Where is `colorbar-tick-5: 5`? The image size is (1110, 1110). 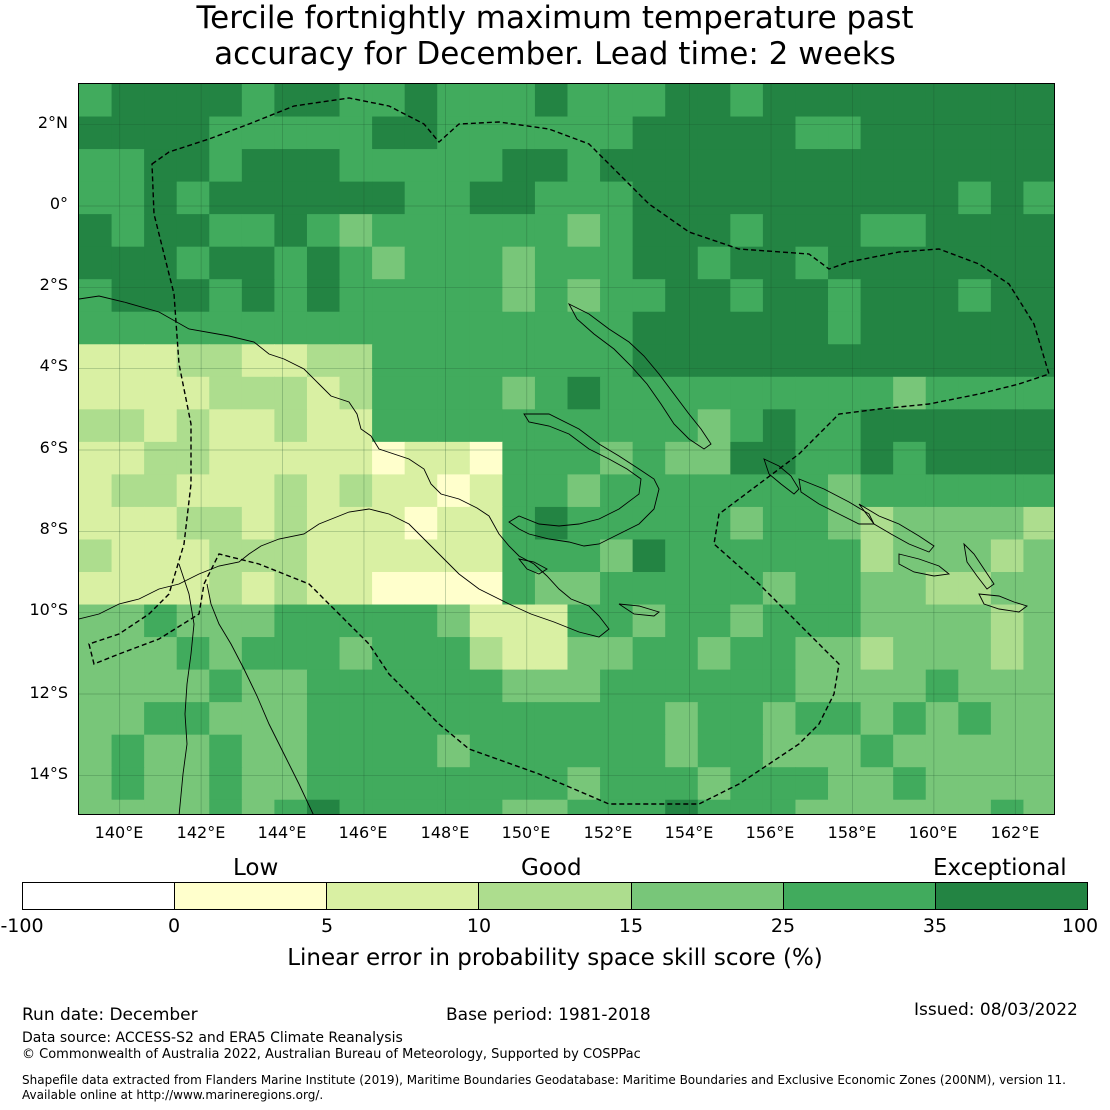 colorbar-tick-5: 5 is located at coordinates (327, 926).